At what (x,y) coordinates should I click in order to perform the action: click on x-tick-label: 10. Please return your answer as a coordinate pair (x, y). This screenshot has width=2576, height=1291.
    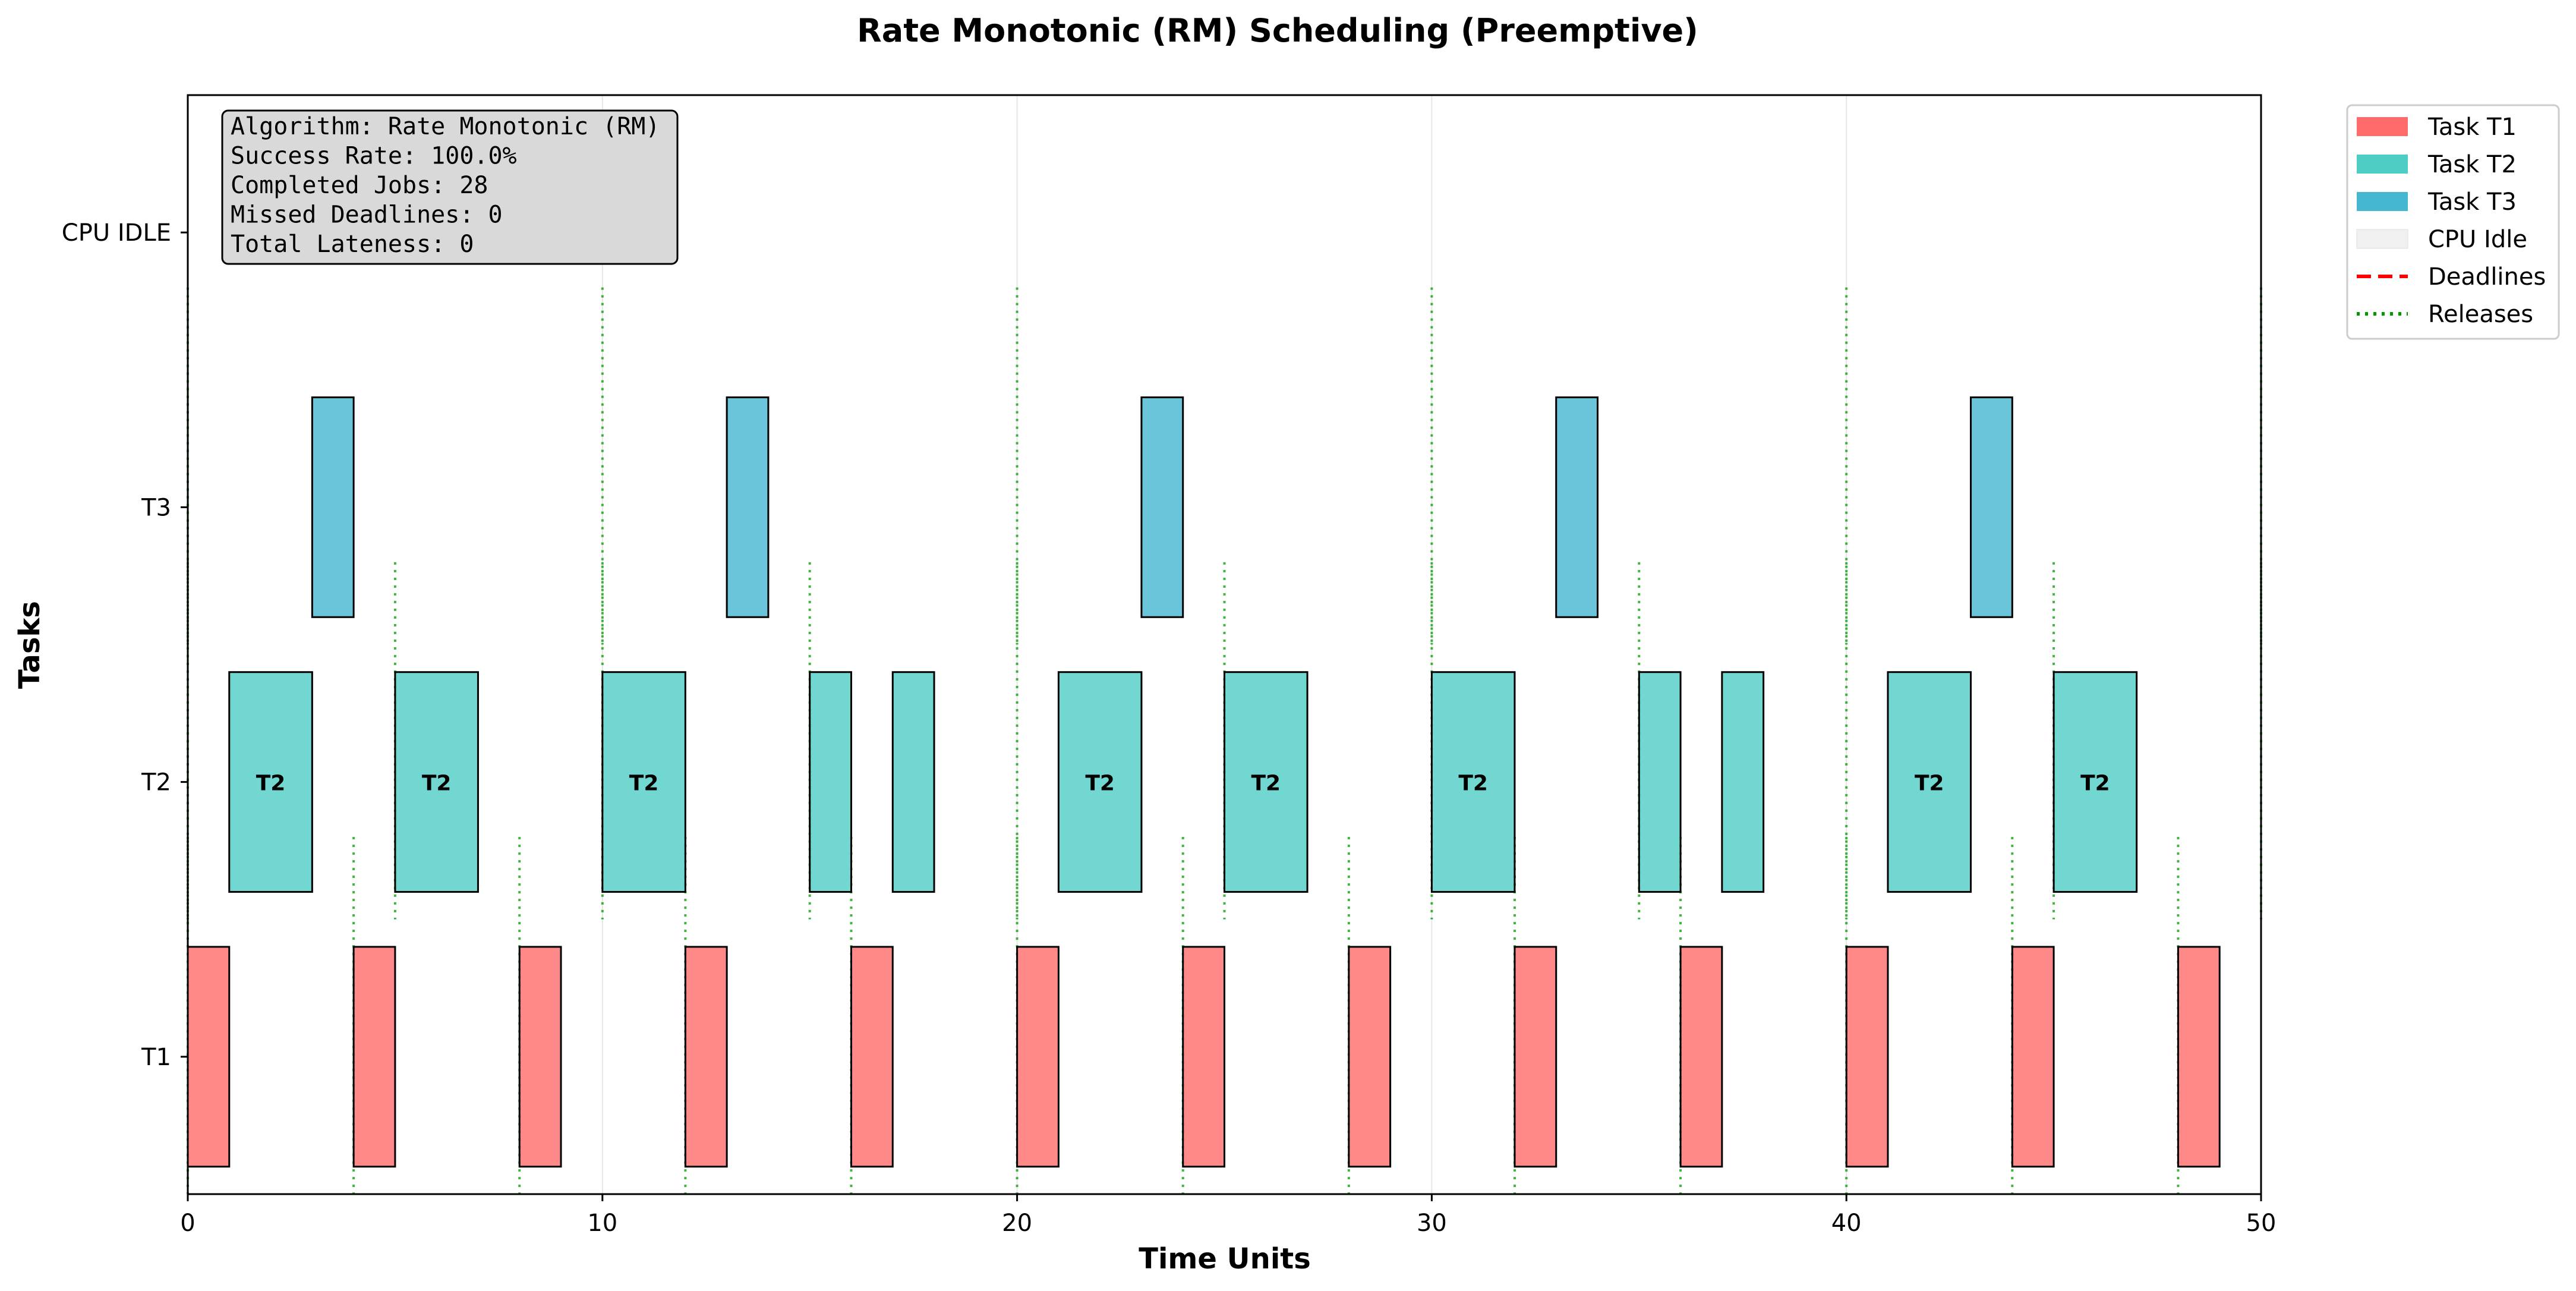
    Looking at the image, I should click on (602, 1224).